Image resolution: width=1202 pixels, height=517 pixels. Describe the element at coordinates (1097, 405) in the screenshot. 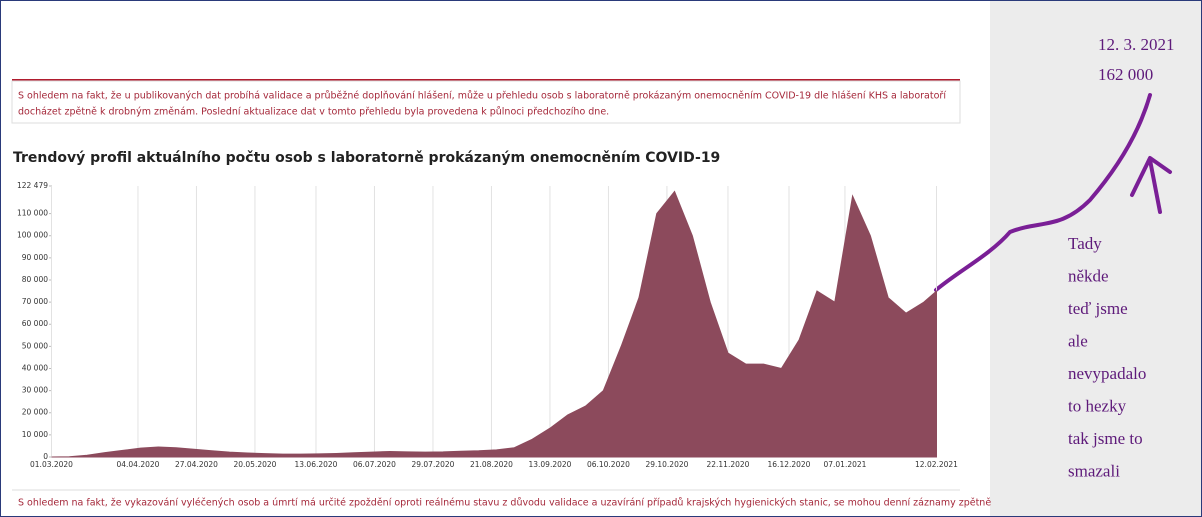

I see `annotation-line: to hezky` at that location.